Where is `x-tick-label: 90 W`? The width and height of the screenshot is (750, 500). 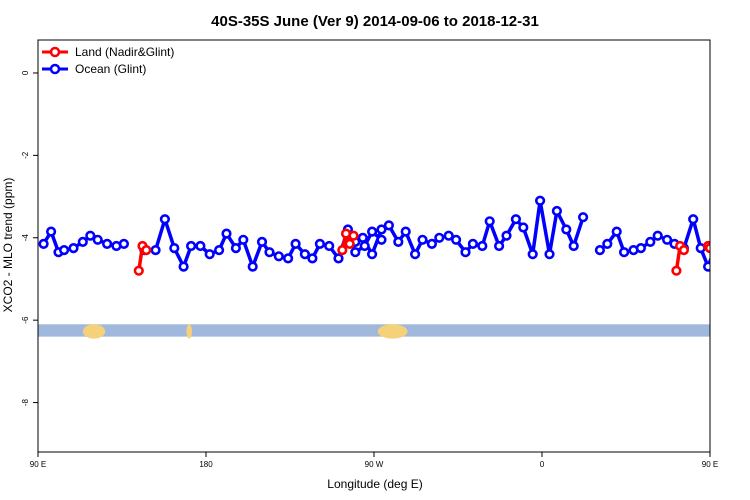 x-tick-label: 90 W is located at coordinates (374, 464).